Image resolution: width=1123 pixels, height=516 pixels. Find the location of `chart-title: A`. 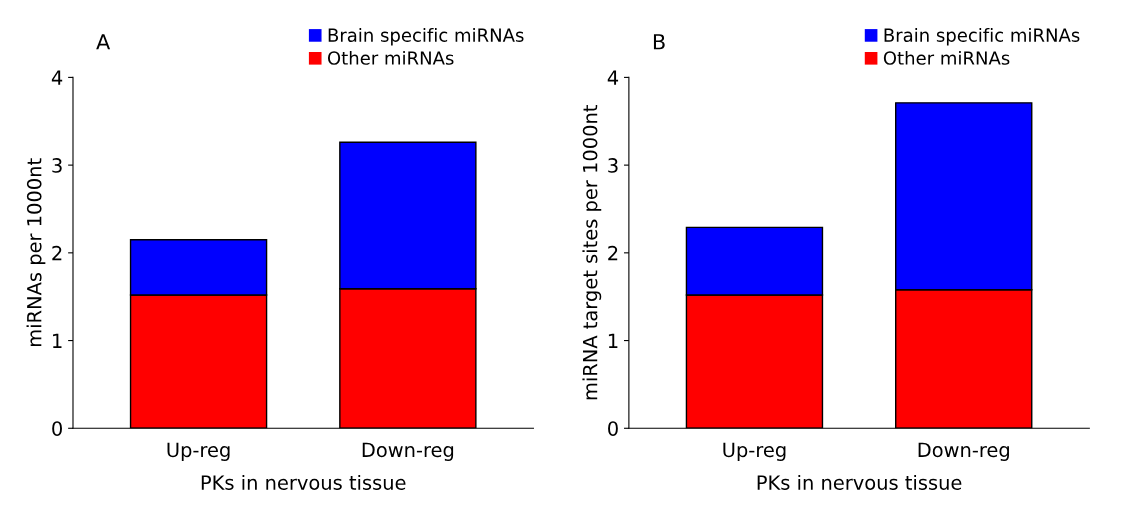

chart-title: A is located at coordinates (103, 42).